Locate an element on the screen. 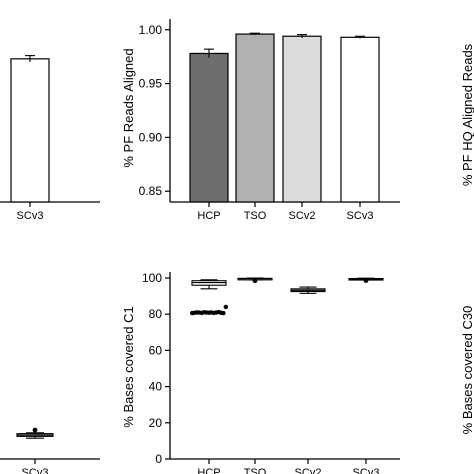 This screenshot has height=474, width=474. left-bottom-panel: SCv3 is located at coordinates (50, 450).